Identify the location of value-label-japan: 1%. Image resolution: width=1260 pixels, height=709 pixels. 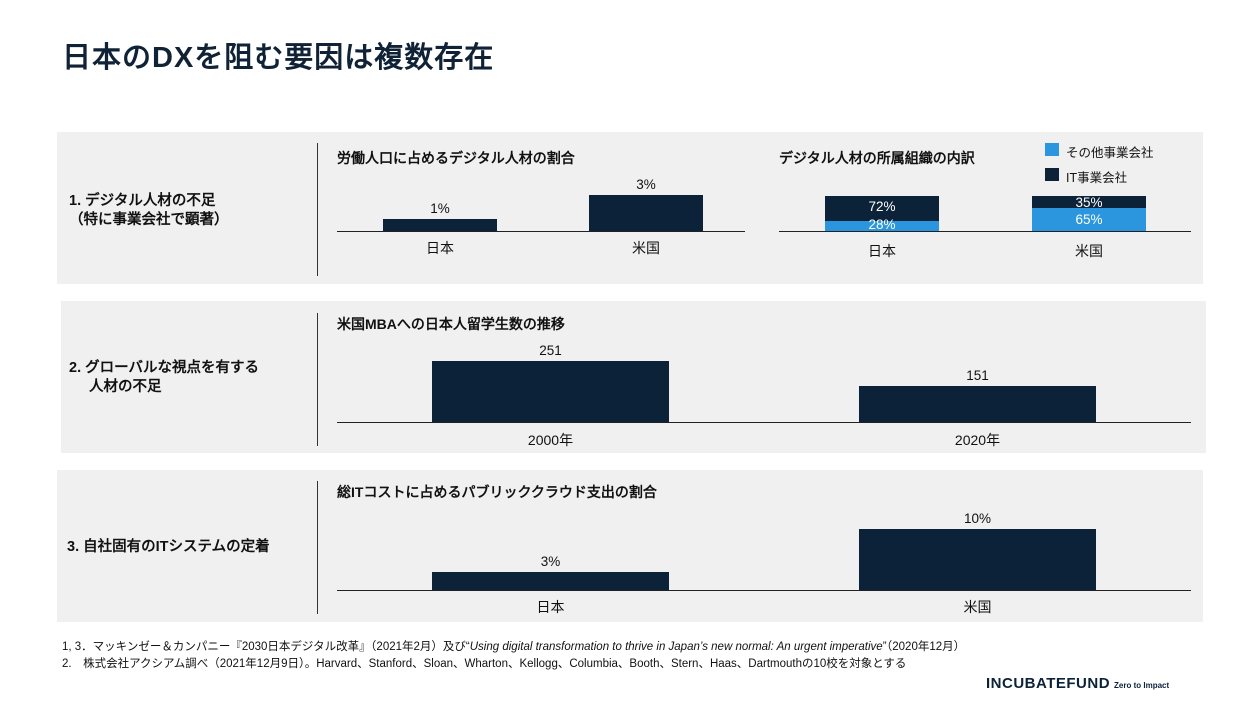
(440, 208).